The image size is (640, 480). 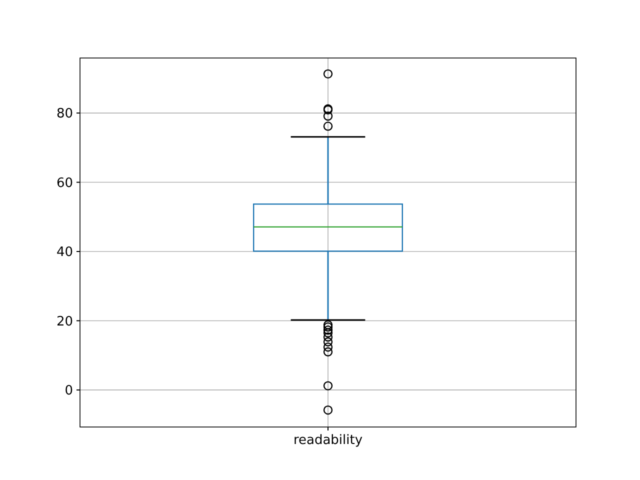 I want to click on y-tick-label: 40, so click(x=64, y=252).